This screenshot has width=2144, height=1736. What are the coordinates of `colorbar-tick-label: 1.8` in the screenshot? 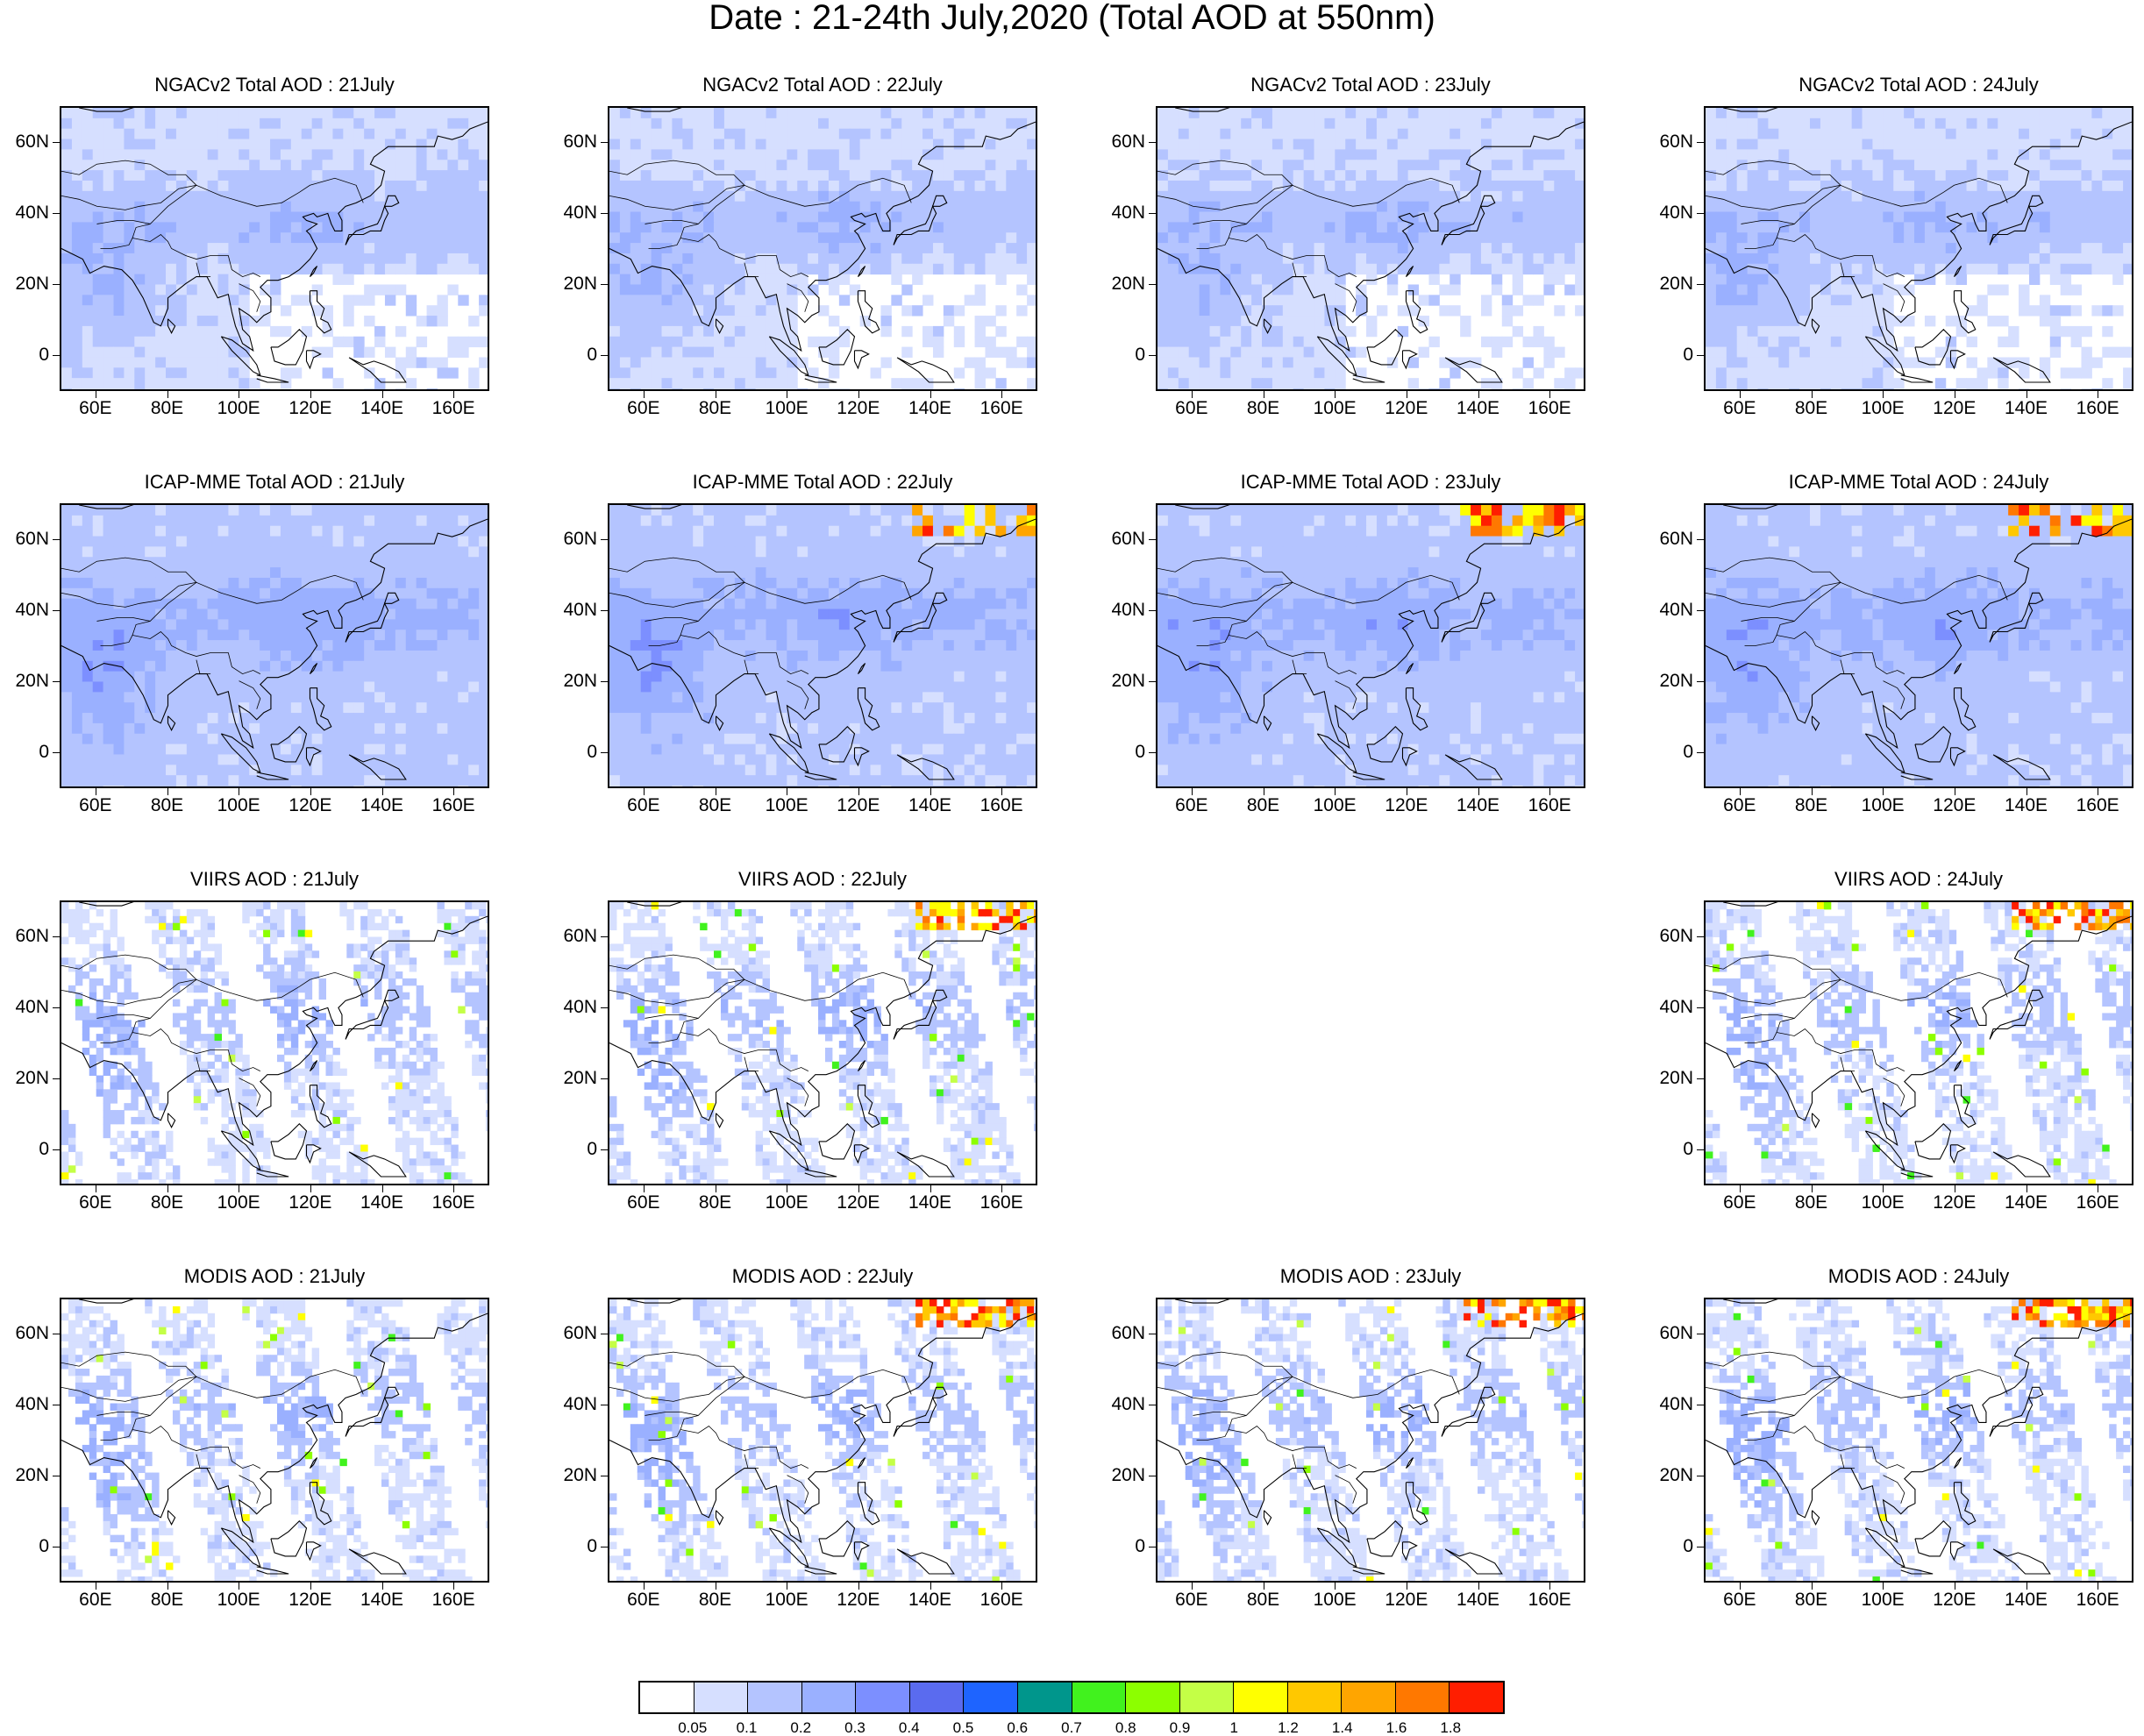 It's located at (1451, 1727).